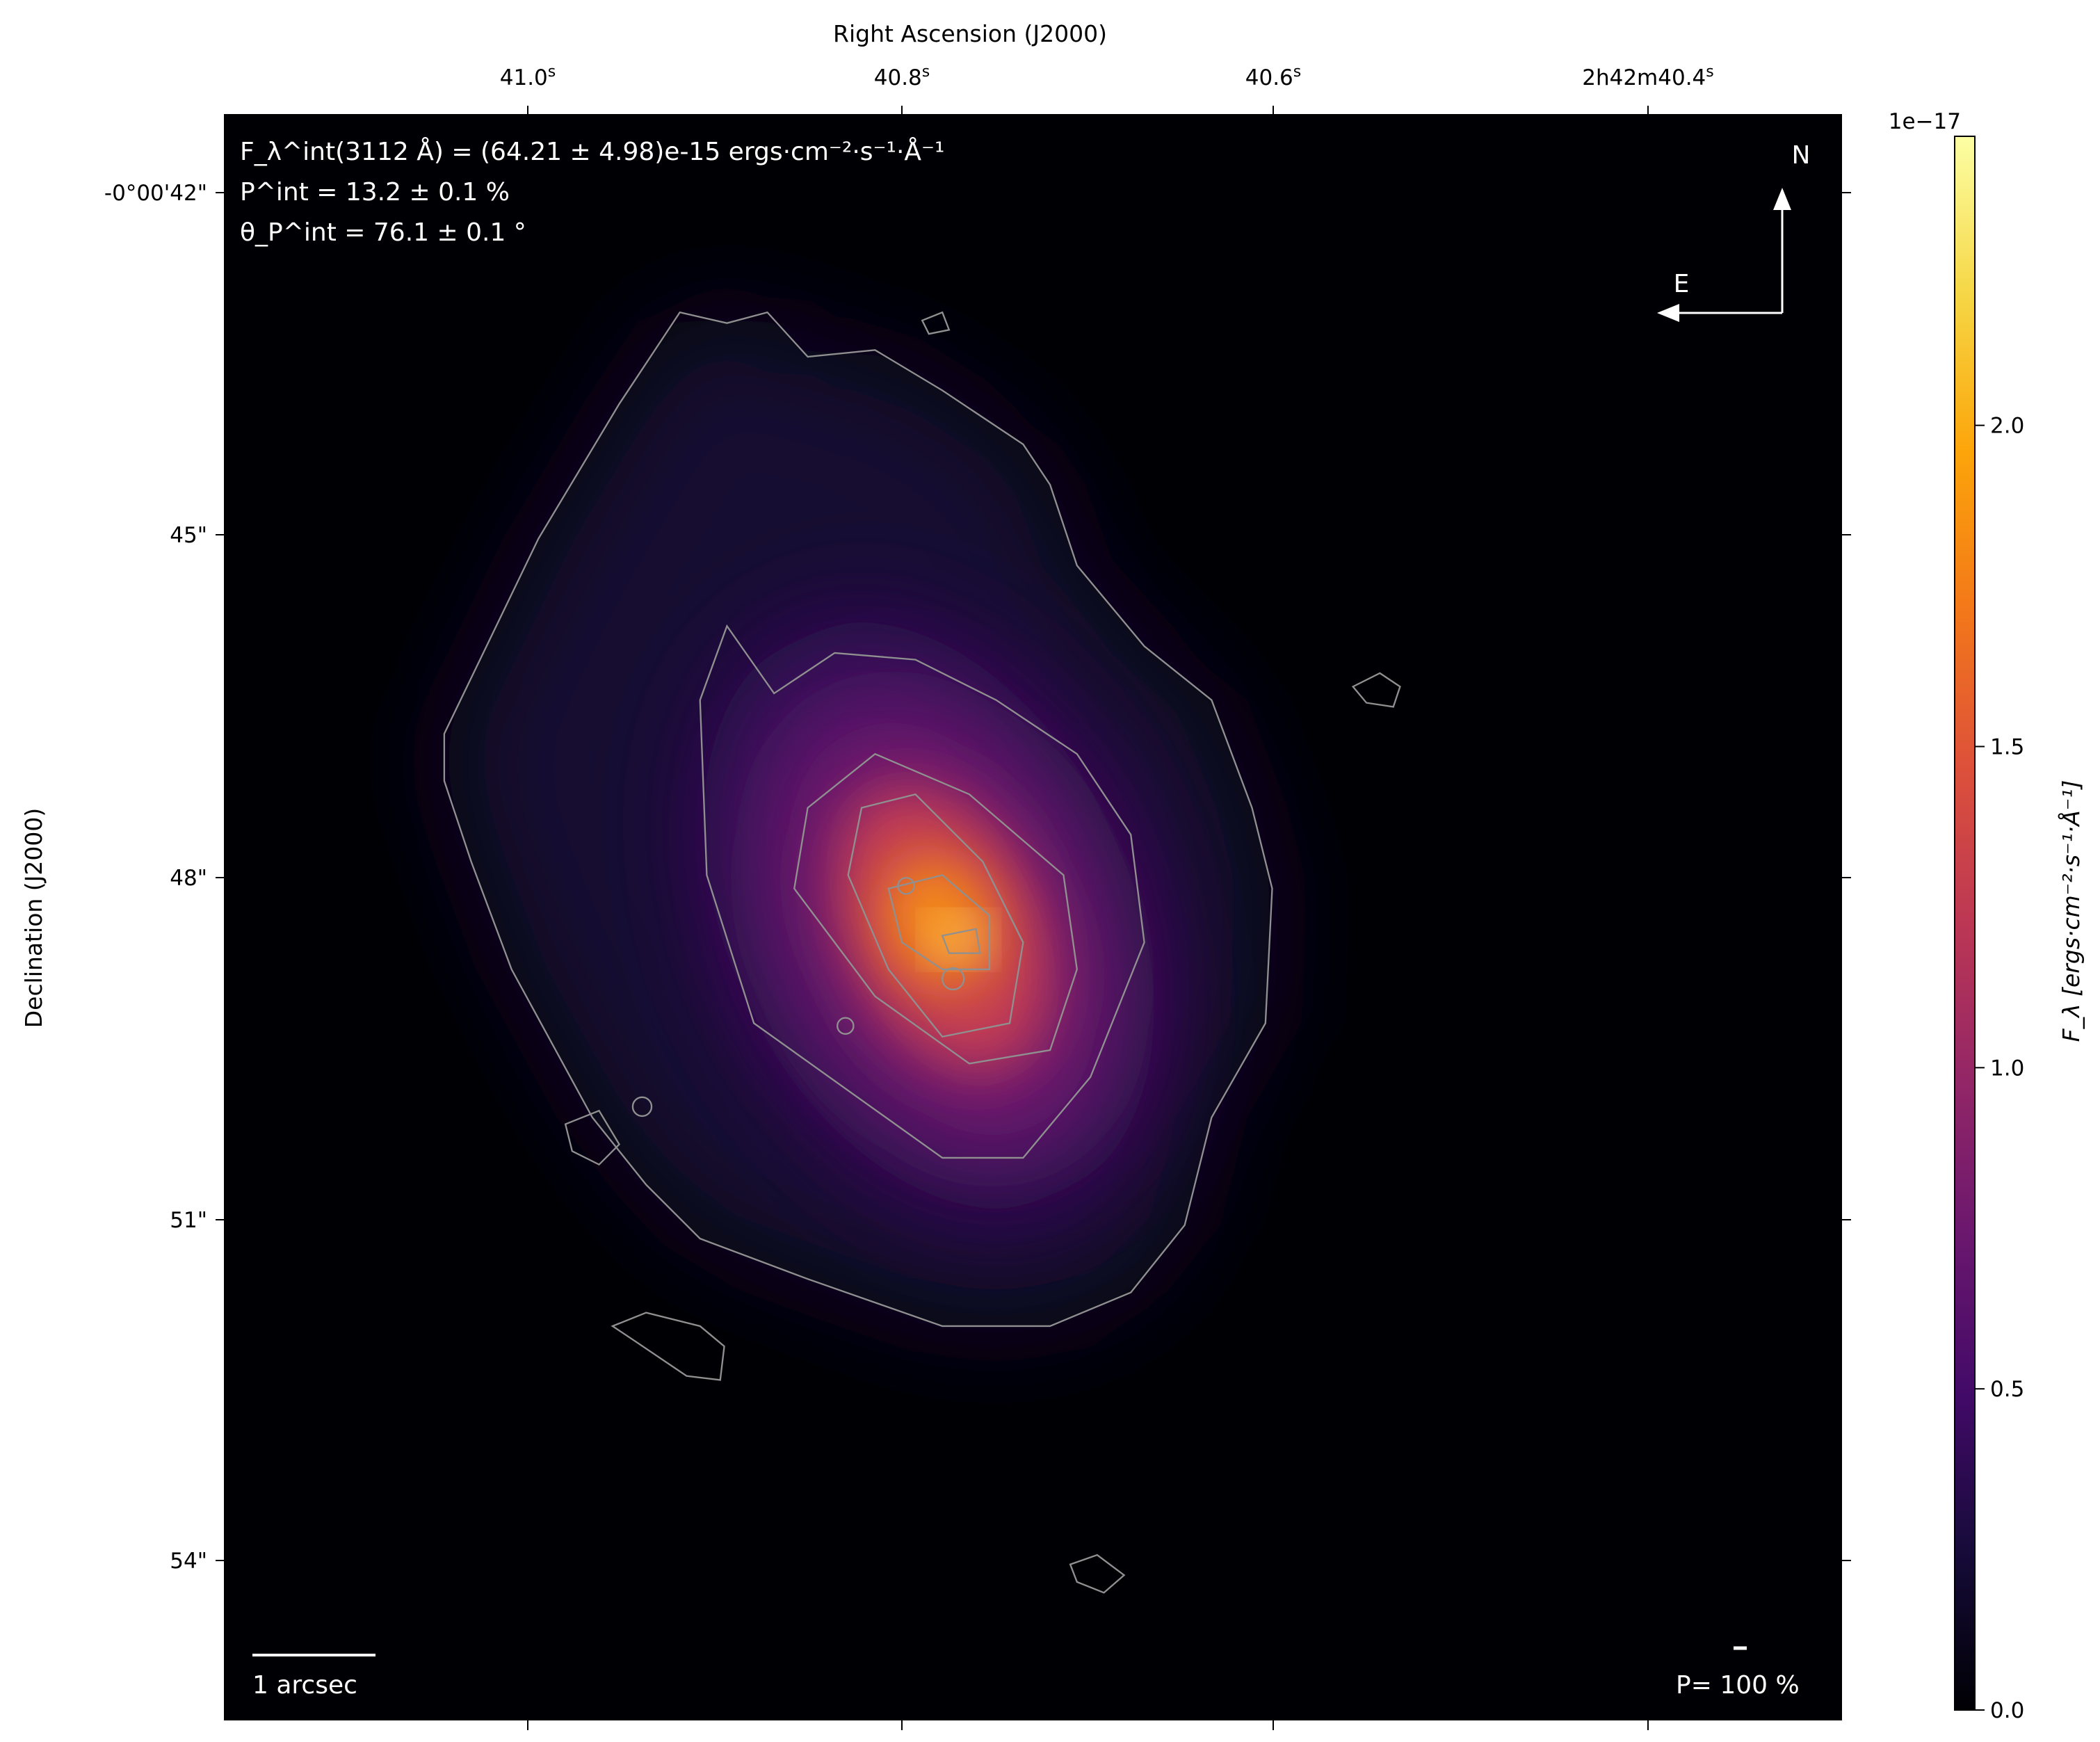 This screenshot has height=1742, width=2100. Describe the element at coordinates (2007, 746) in the screenshot. I see `colorbar-tick-label: 1.5` at that location.